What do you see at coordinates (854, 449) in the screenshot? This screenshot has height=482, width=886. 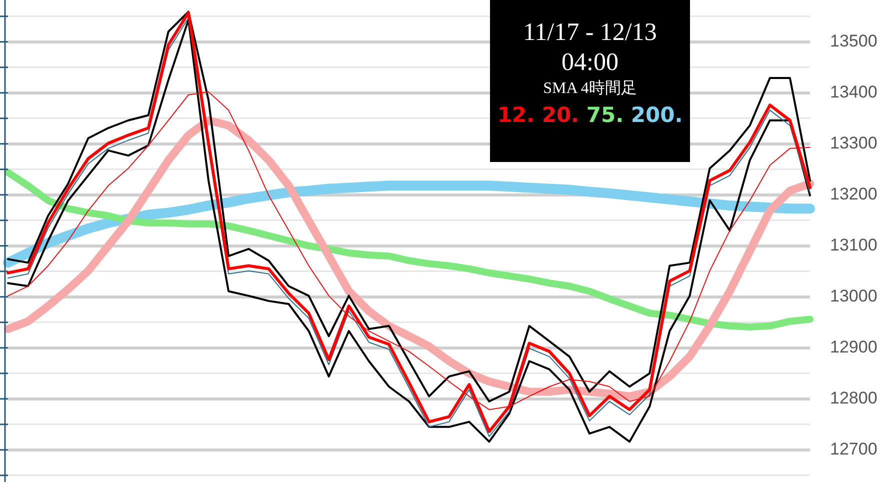 I see `y-tick-label: 12700` at bounding box center [854, 449].